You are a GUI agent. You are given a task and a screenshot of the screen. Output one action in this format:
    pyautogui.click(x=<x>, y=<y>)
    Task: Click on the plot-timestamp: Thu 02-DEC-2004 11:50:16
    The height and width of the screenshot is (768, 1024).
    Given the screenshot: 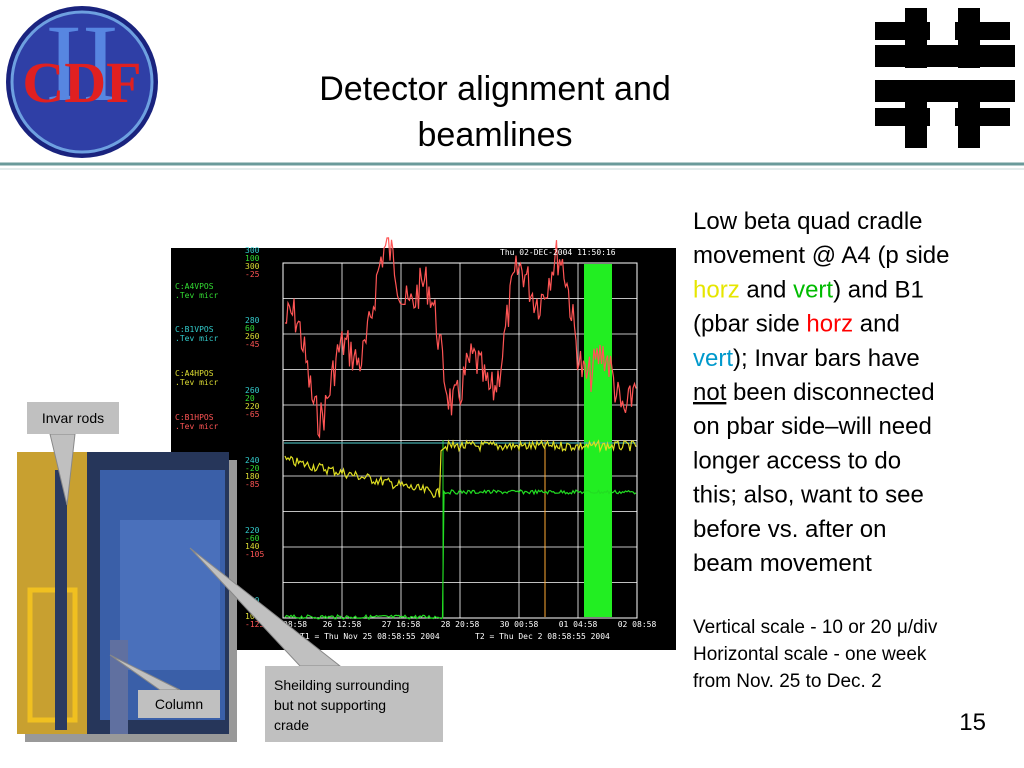 What is the action you would take?
    pyautogui.click(x=558, y=252)
    